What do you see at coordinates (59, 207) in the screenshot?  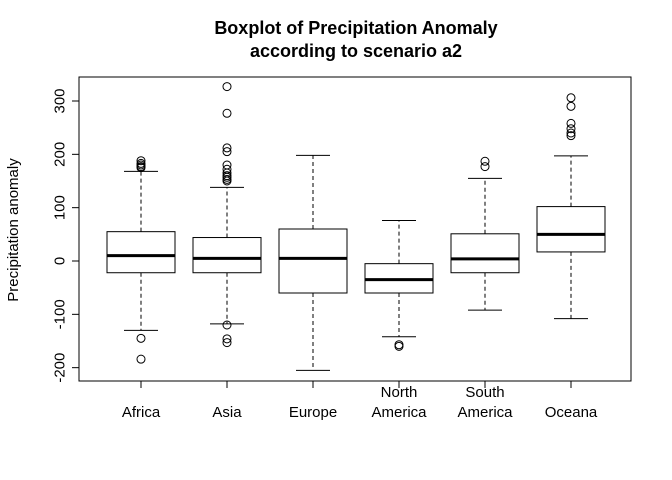 I see `y-tick-label: 100` at bounding box center [59, 207].